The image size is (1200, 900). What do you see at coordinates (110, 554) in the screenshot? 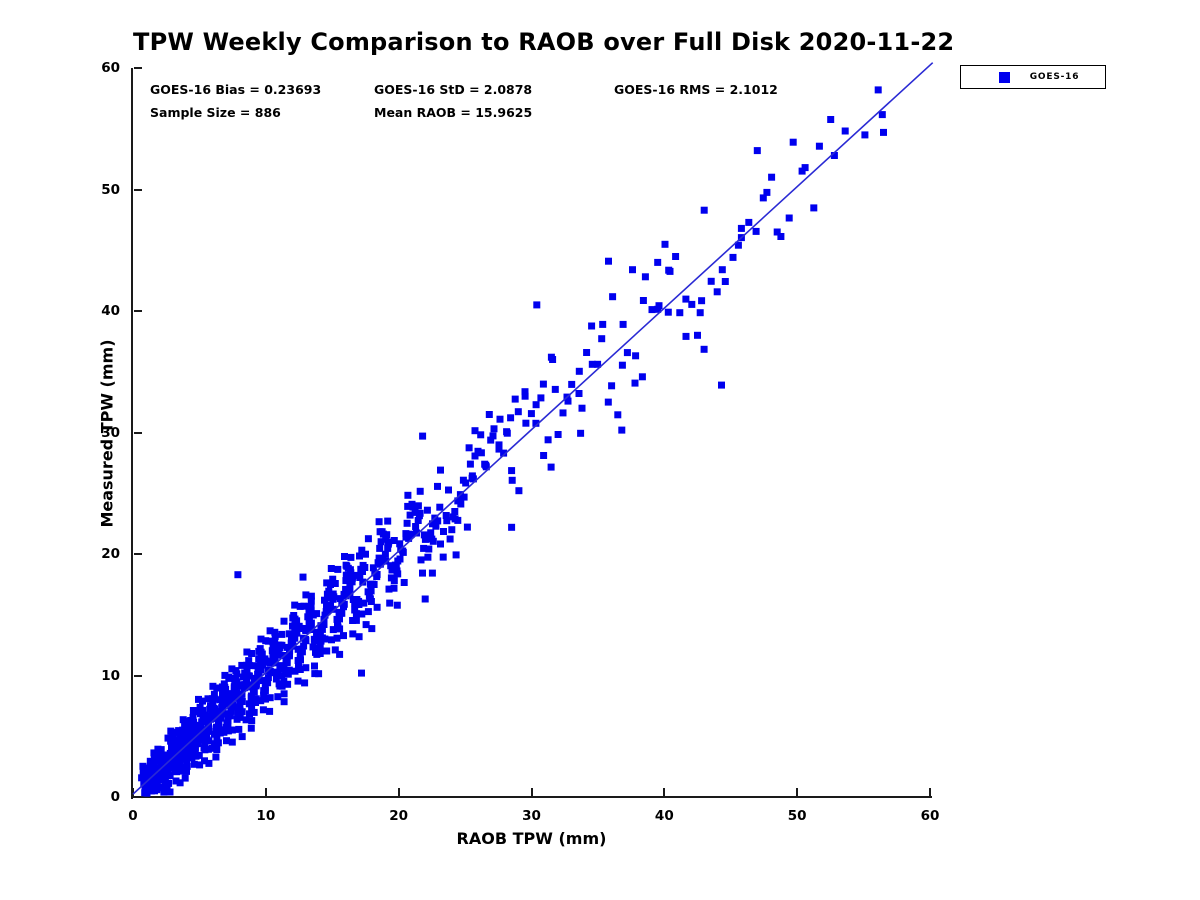
I see `y-tick-label: 20` at bounding box center [110, 554].